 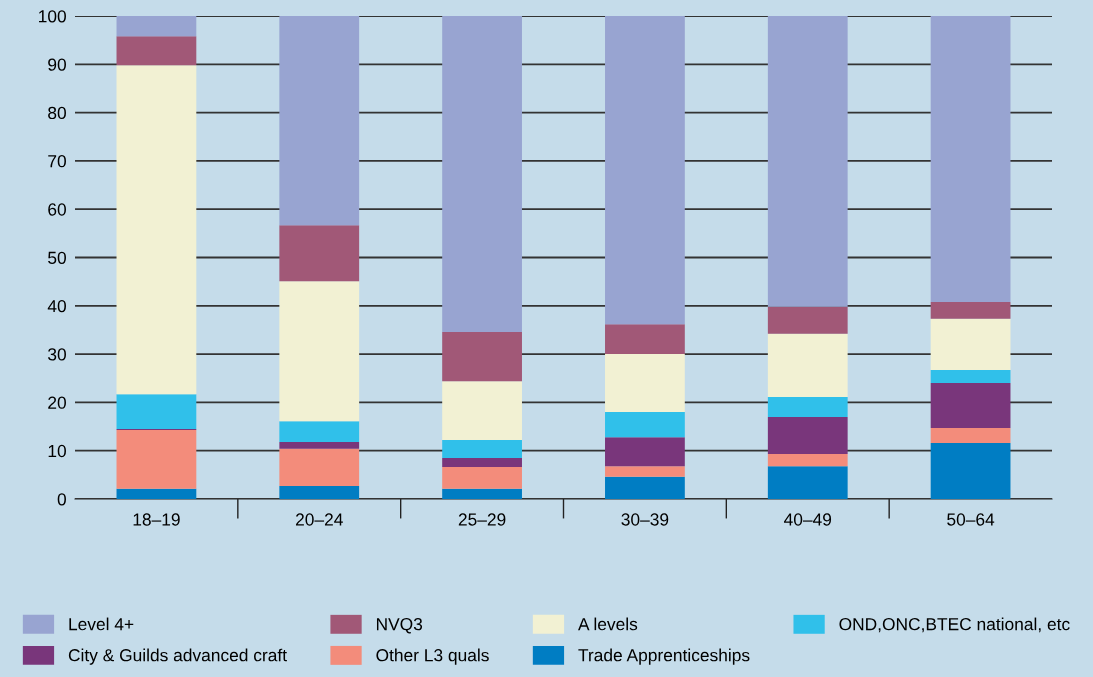 I want to click on legend-label: NVQ3, so click(x=399, y=626).